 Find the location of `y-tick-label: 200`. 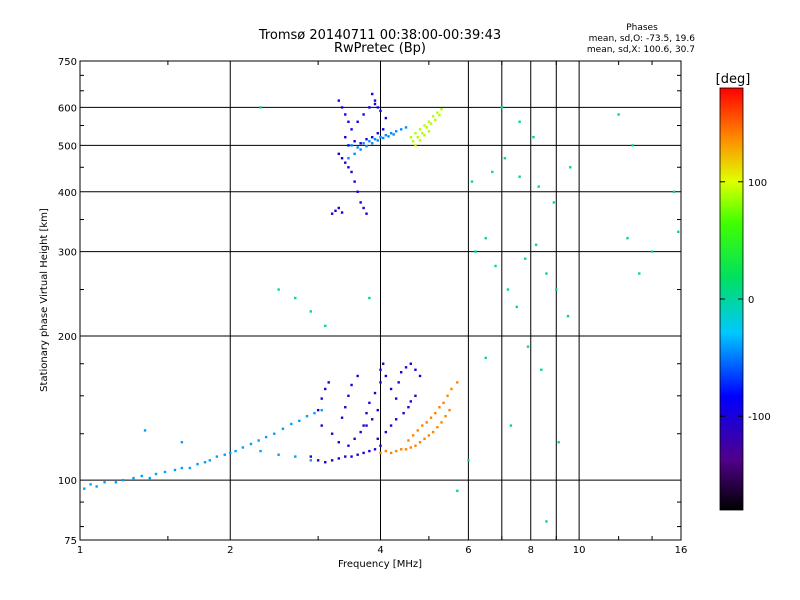

y-tick-label: 200 is located at coordinates (67, 337).